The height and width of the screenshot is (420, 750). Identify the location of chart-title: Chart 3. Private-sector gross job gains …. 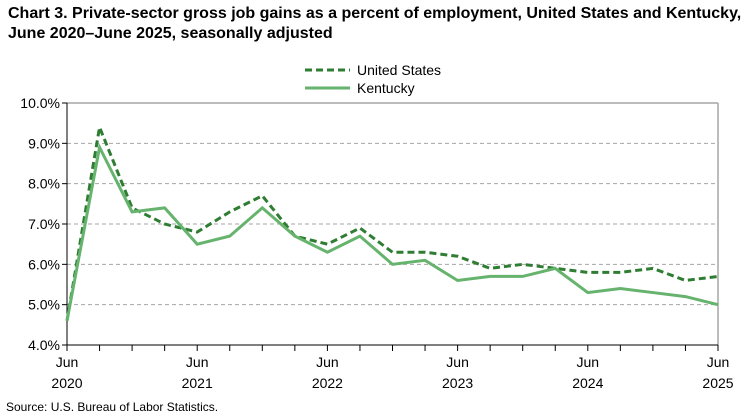
(375, 23).